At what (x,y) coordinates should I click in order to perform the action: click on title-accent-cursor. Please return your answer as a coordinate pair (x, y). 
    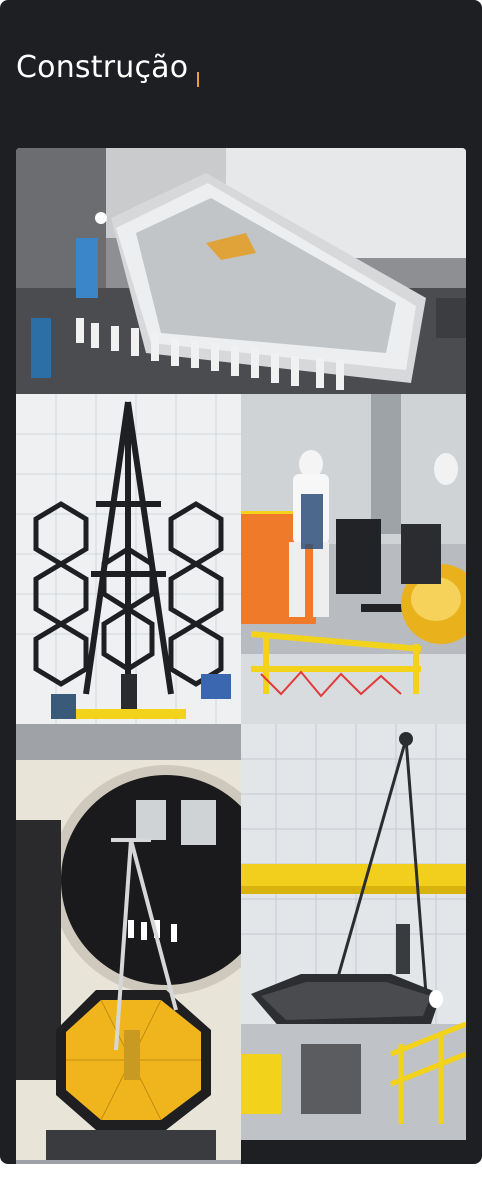
    Looking at the image, I should click on (198, 79).